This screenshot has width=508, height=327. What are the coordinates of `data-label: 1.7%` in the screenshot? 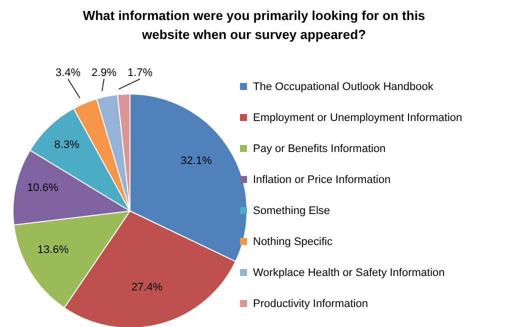 It's located at (140, 73).